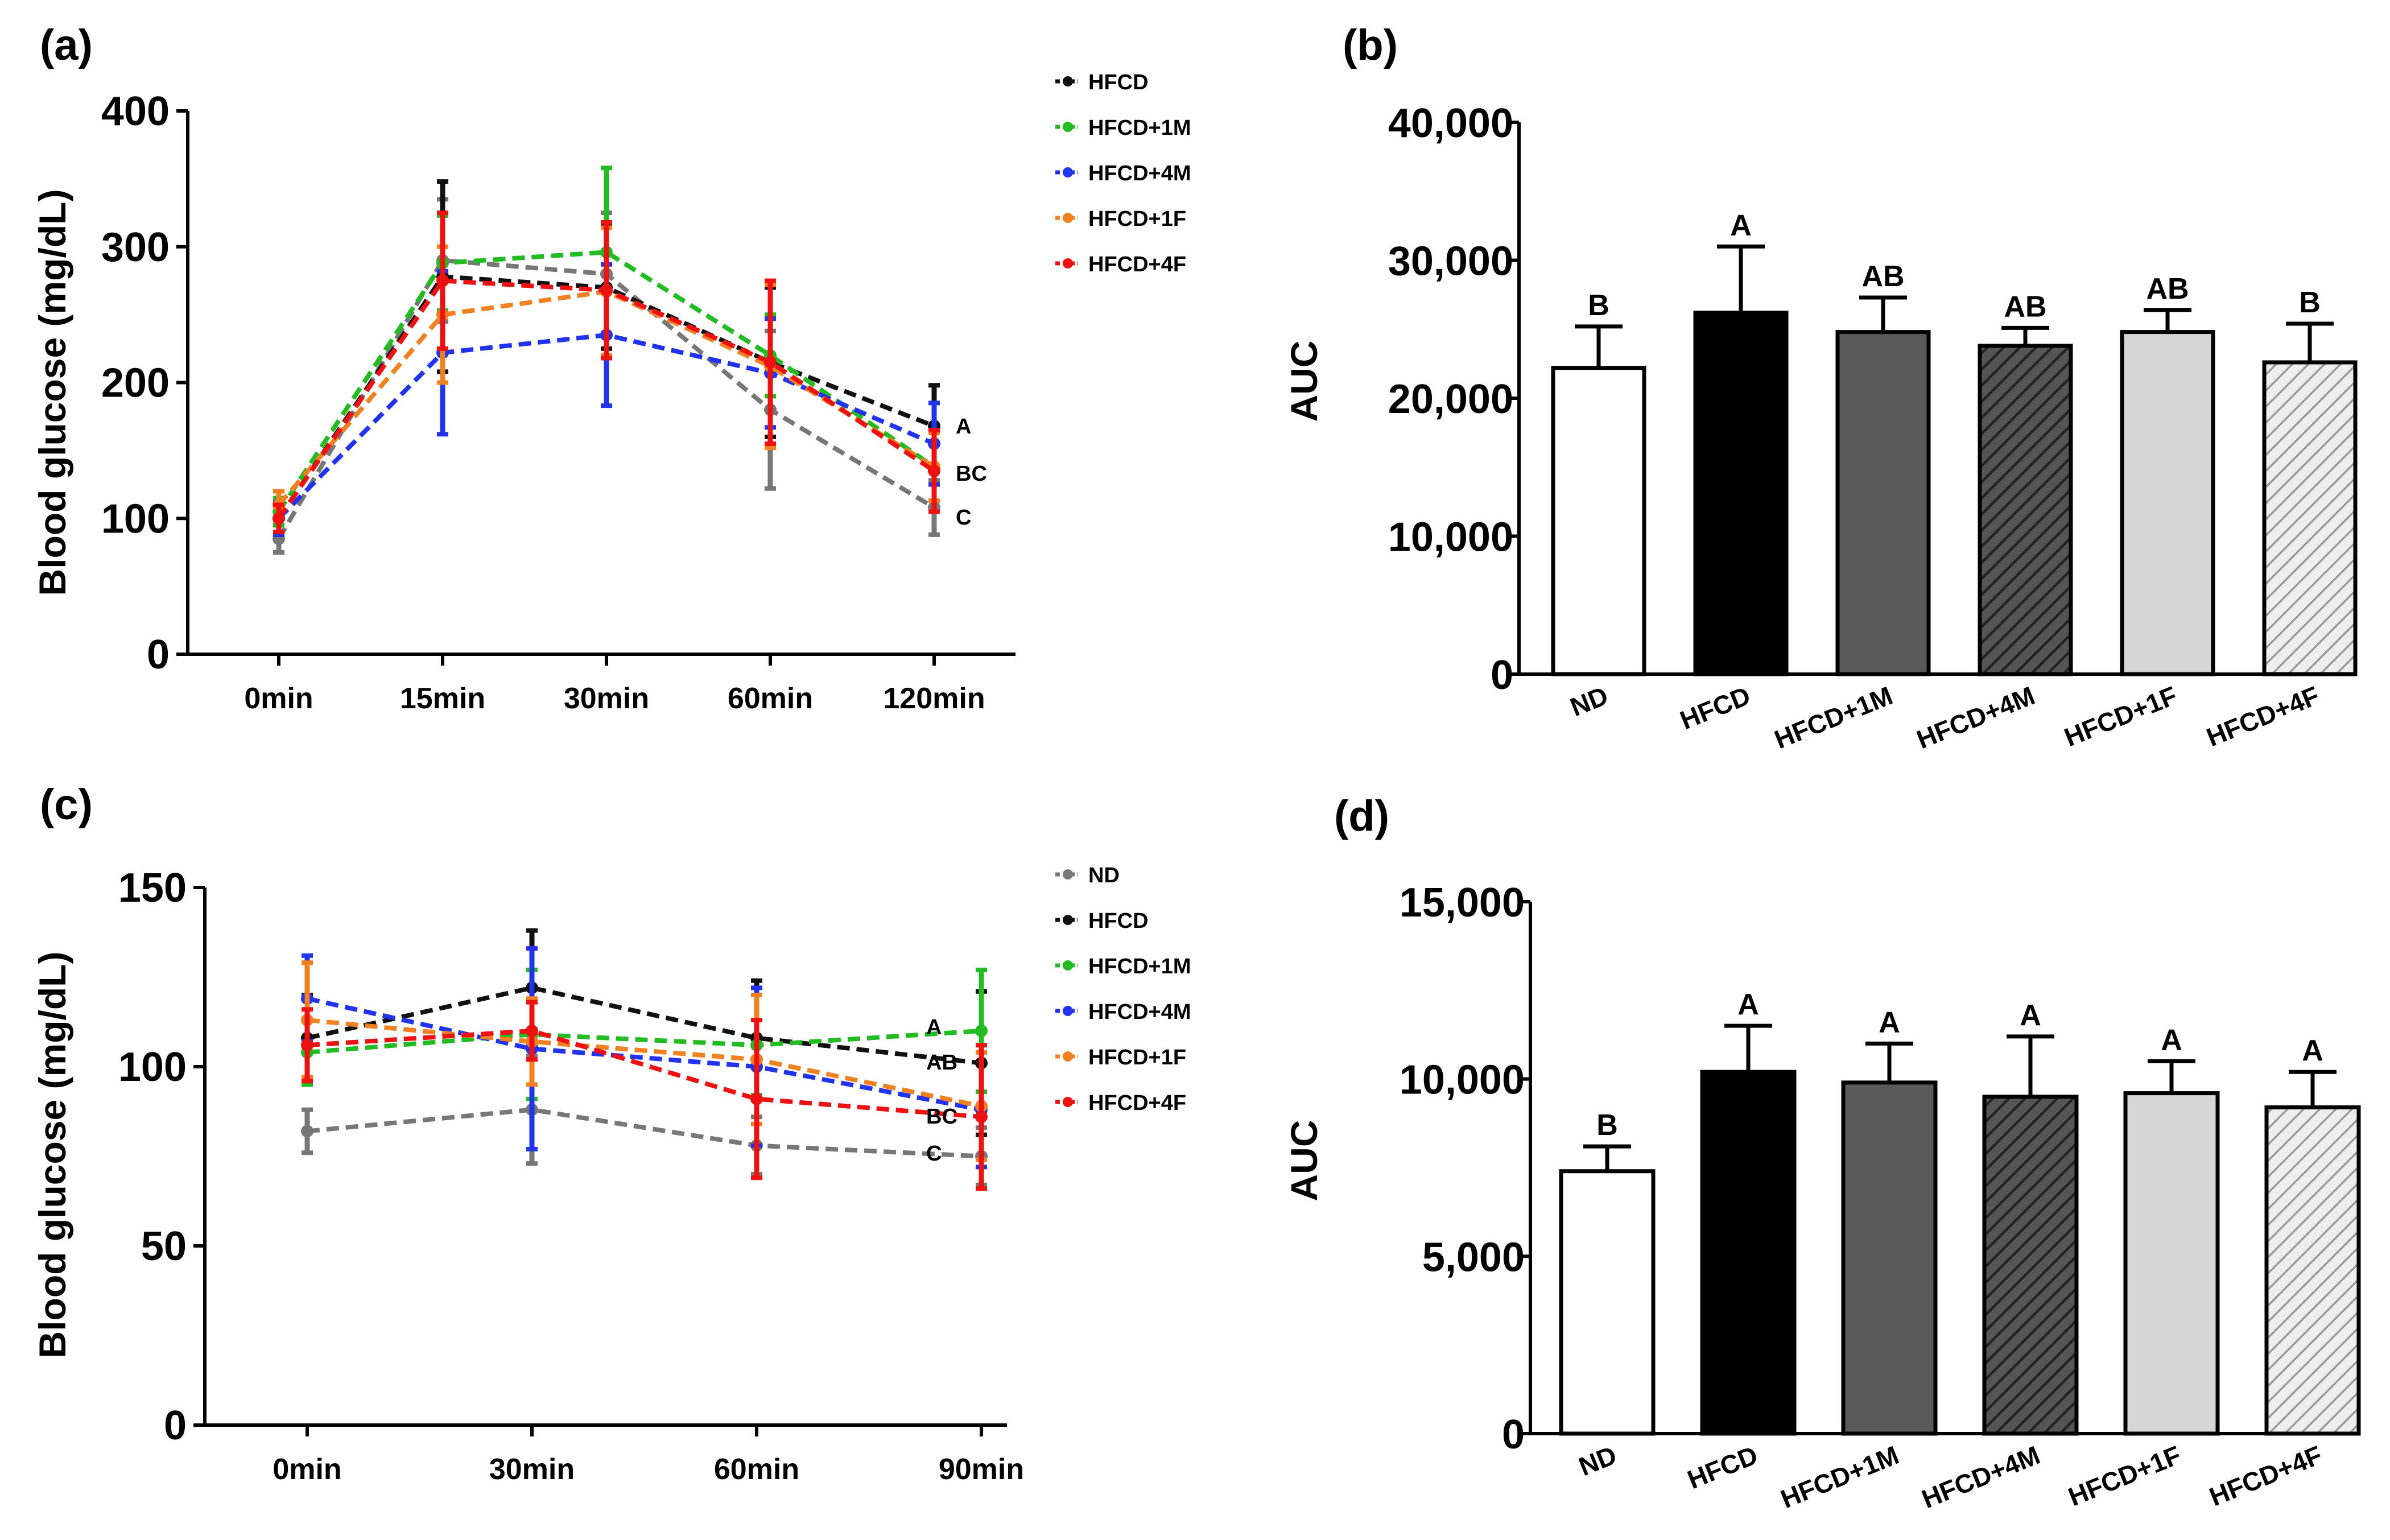  Describe the element at coordinates (981, 1469) in the screenshot. I see `c-x-tick-label: 90min` at that location.